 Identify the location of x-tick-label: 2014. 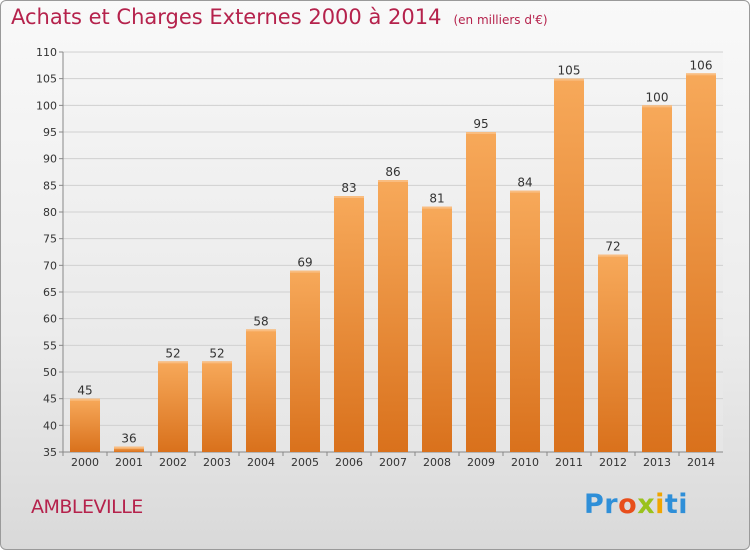
(701, 462).